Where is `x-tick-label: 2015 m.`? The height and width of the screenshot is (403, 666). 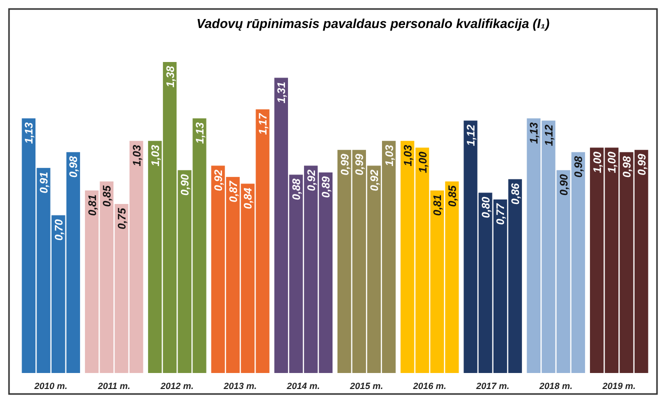 x-tick-label: 2015 m. is located at coordinates (366, 386).